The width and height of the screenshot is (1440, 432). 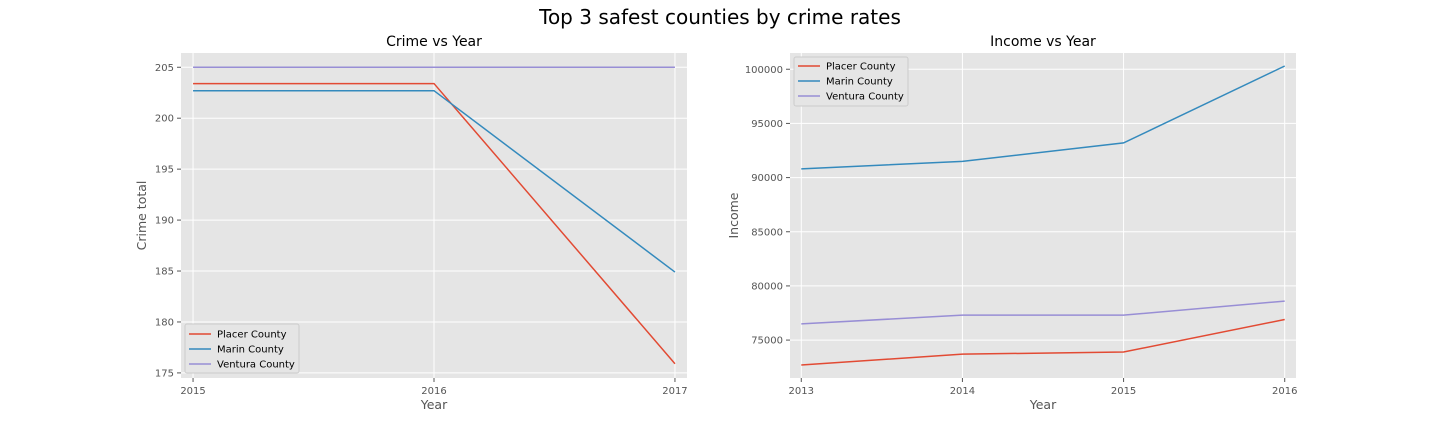 What do you see at coordinates (1043, 342) in the screenshot?
I see `series-line-placer-county` at bounding box center [1043, 342].